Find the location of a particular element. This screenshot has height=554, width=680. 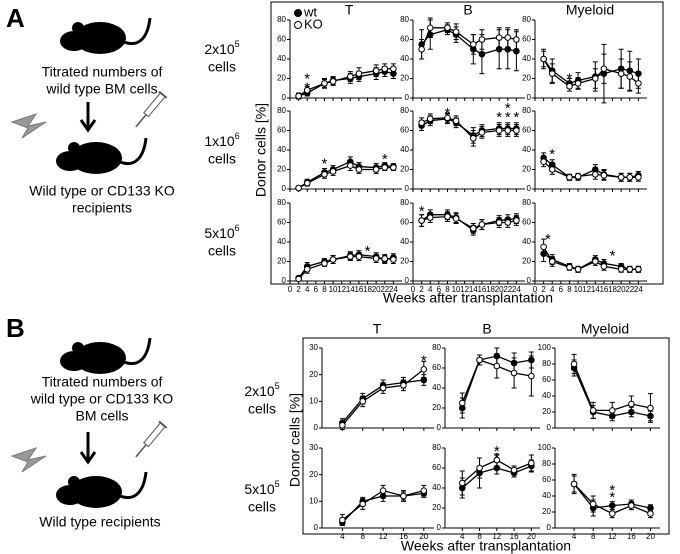

row-label: 5x10⁶ is located at coordinates (221, 231).